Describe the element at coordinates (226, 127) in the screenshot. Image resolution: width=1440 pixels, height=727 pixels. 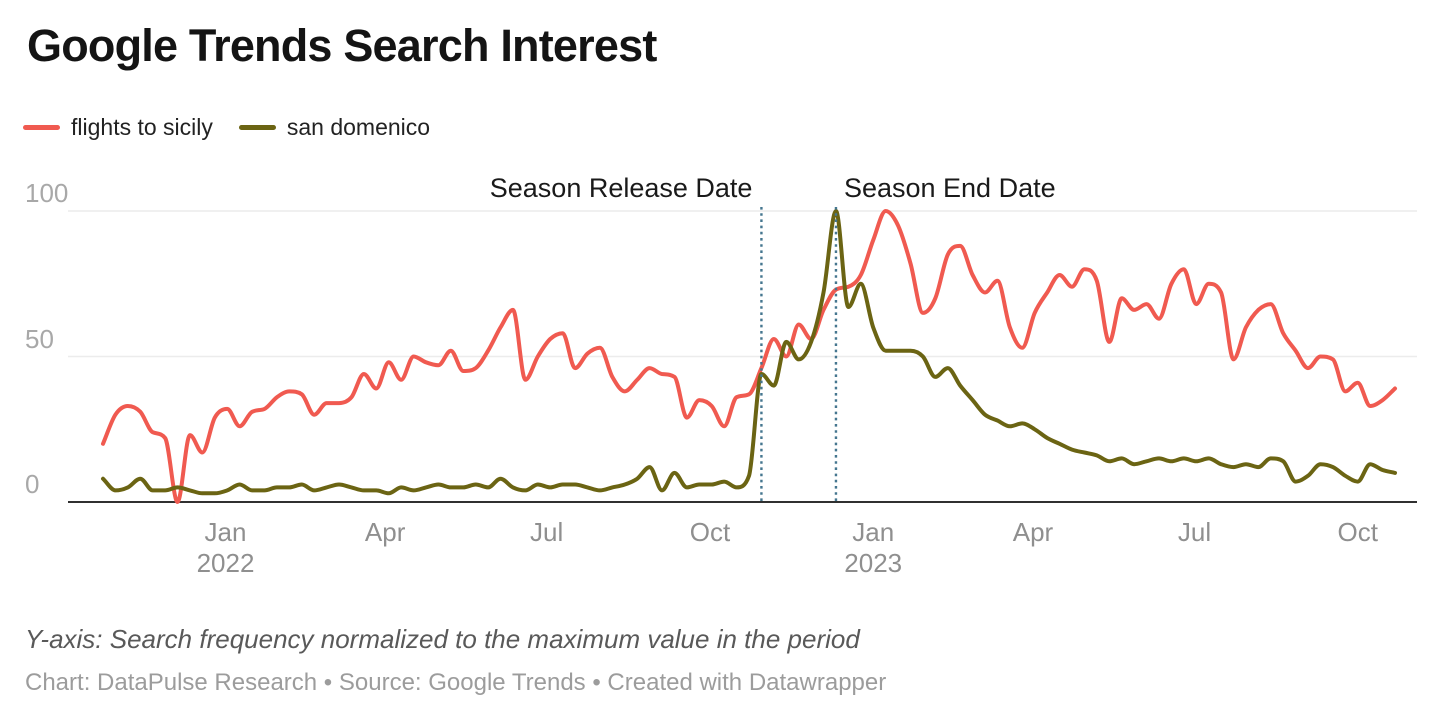
I see `legend: flights to sicily san domenico` at that location.